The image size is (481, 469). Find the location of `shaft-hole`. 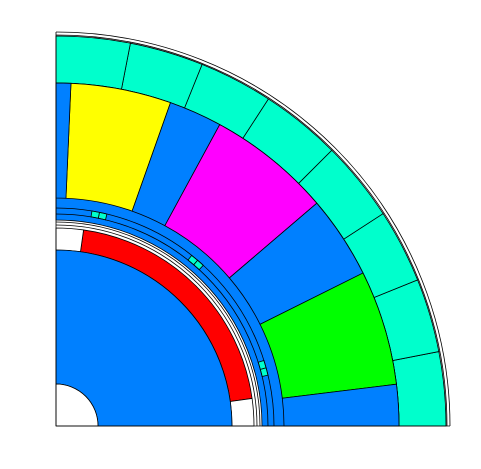

shaft-hole is located at coordinates (77, 405).